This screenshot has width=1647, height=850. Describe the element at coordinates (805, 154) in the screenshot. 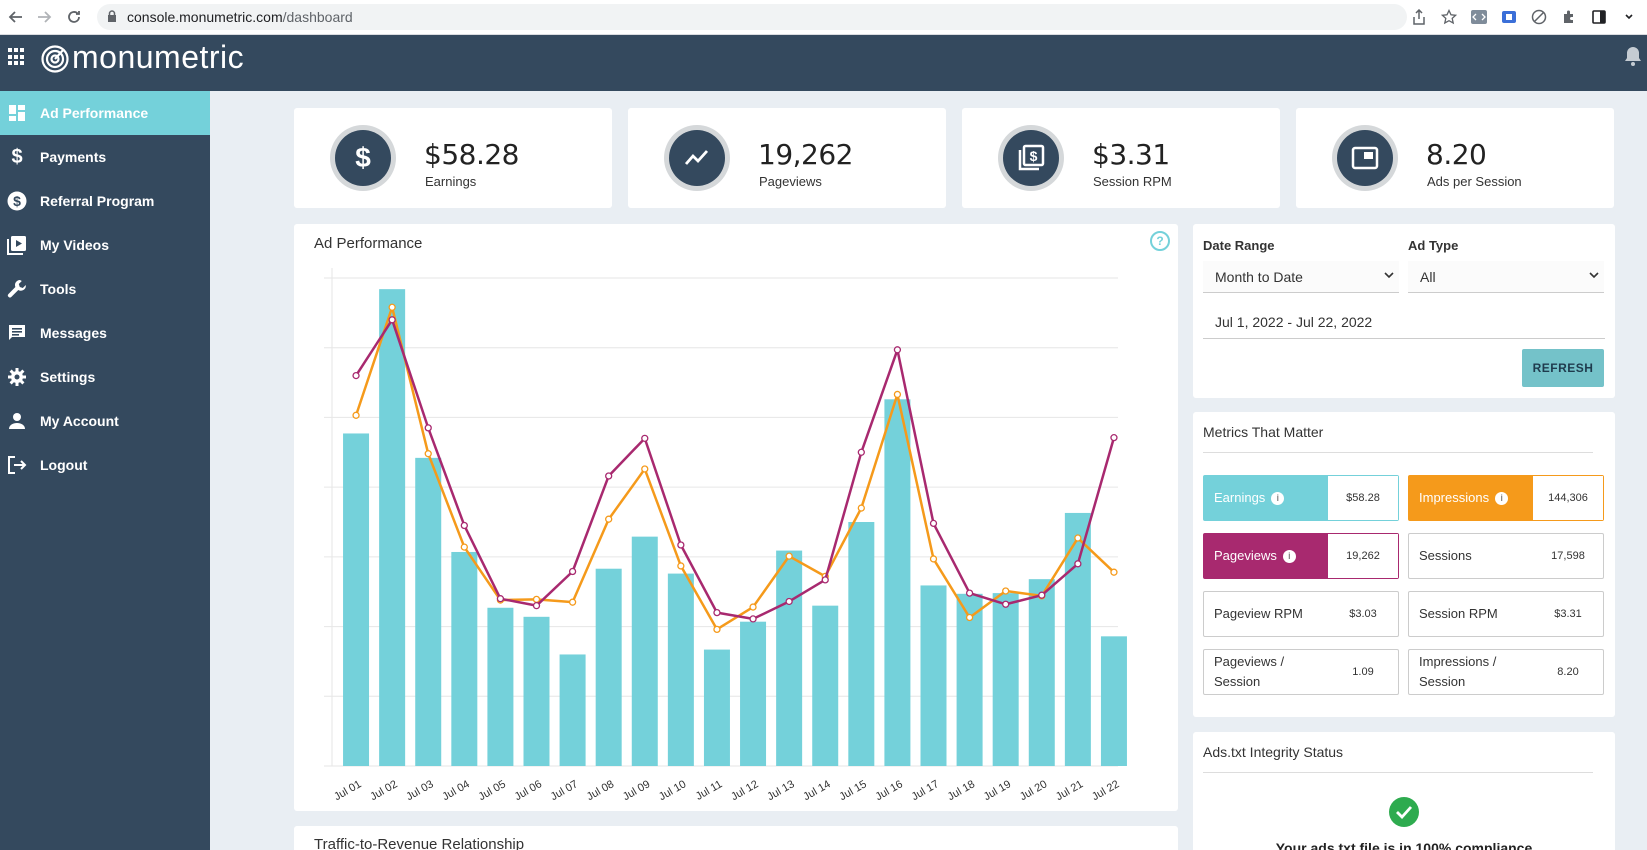

I see `stat-value: 19,262` at that location.